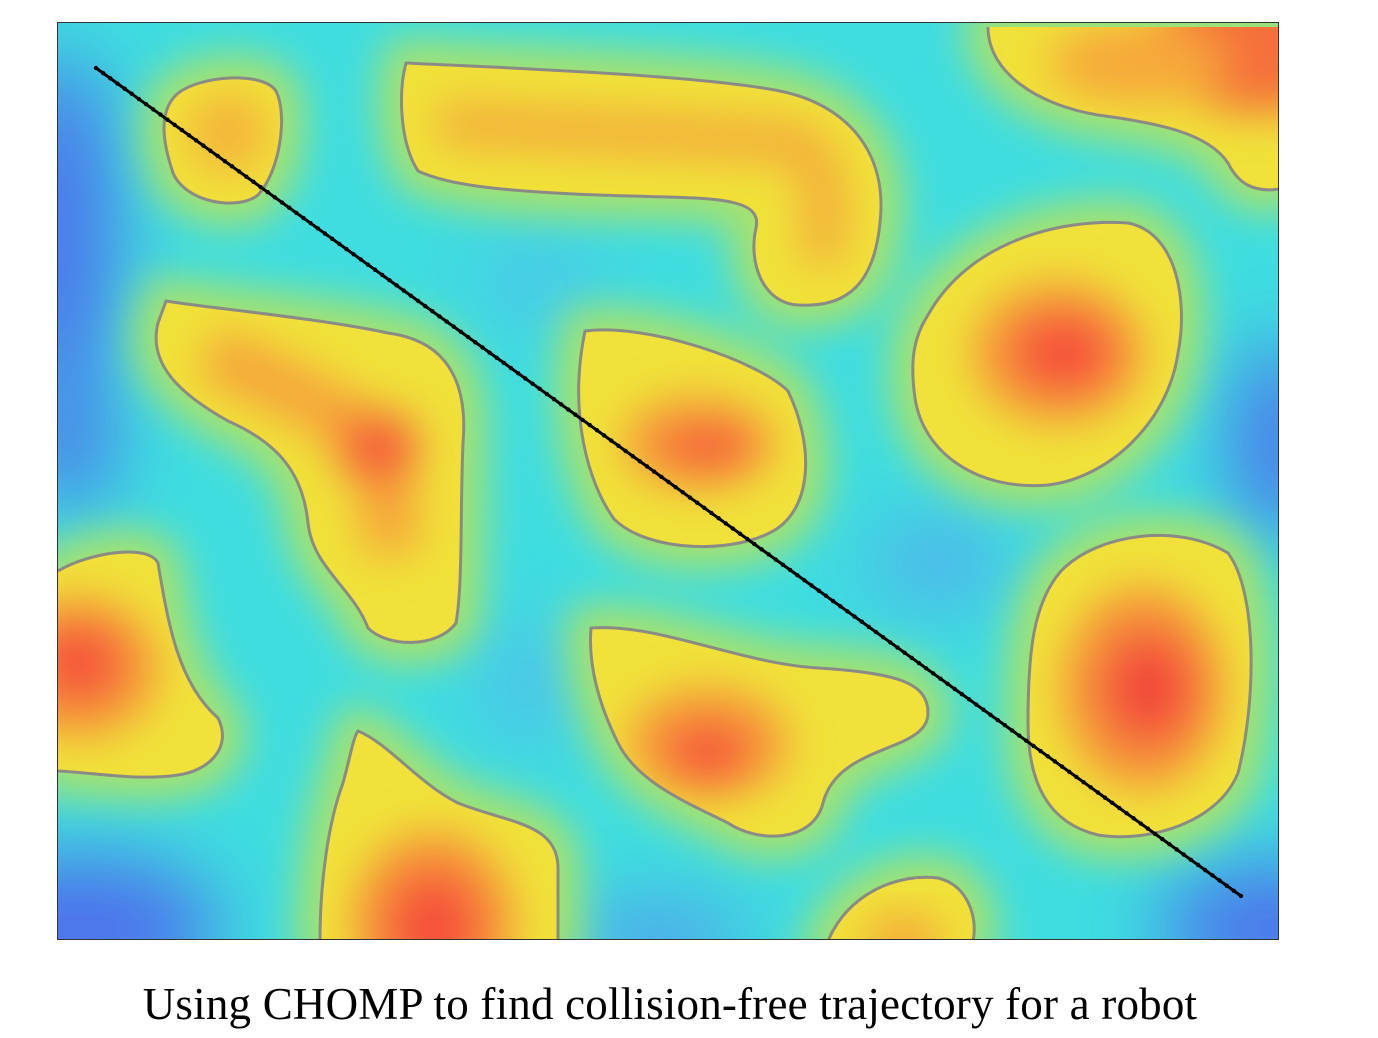  Describe the element at coordinates (692, 438) in the screenshot. I see `obstacle-center` at that location.